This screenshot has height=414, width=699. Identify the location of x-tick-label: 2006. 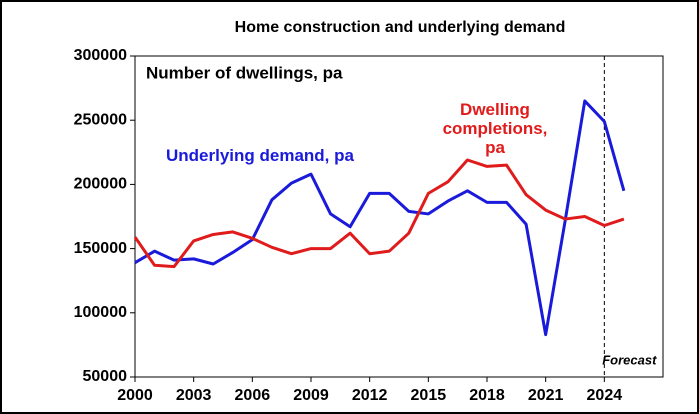
(253, 395).